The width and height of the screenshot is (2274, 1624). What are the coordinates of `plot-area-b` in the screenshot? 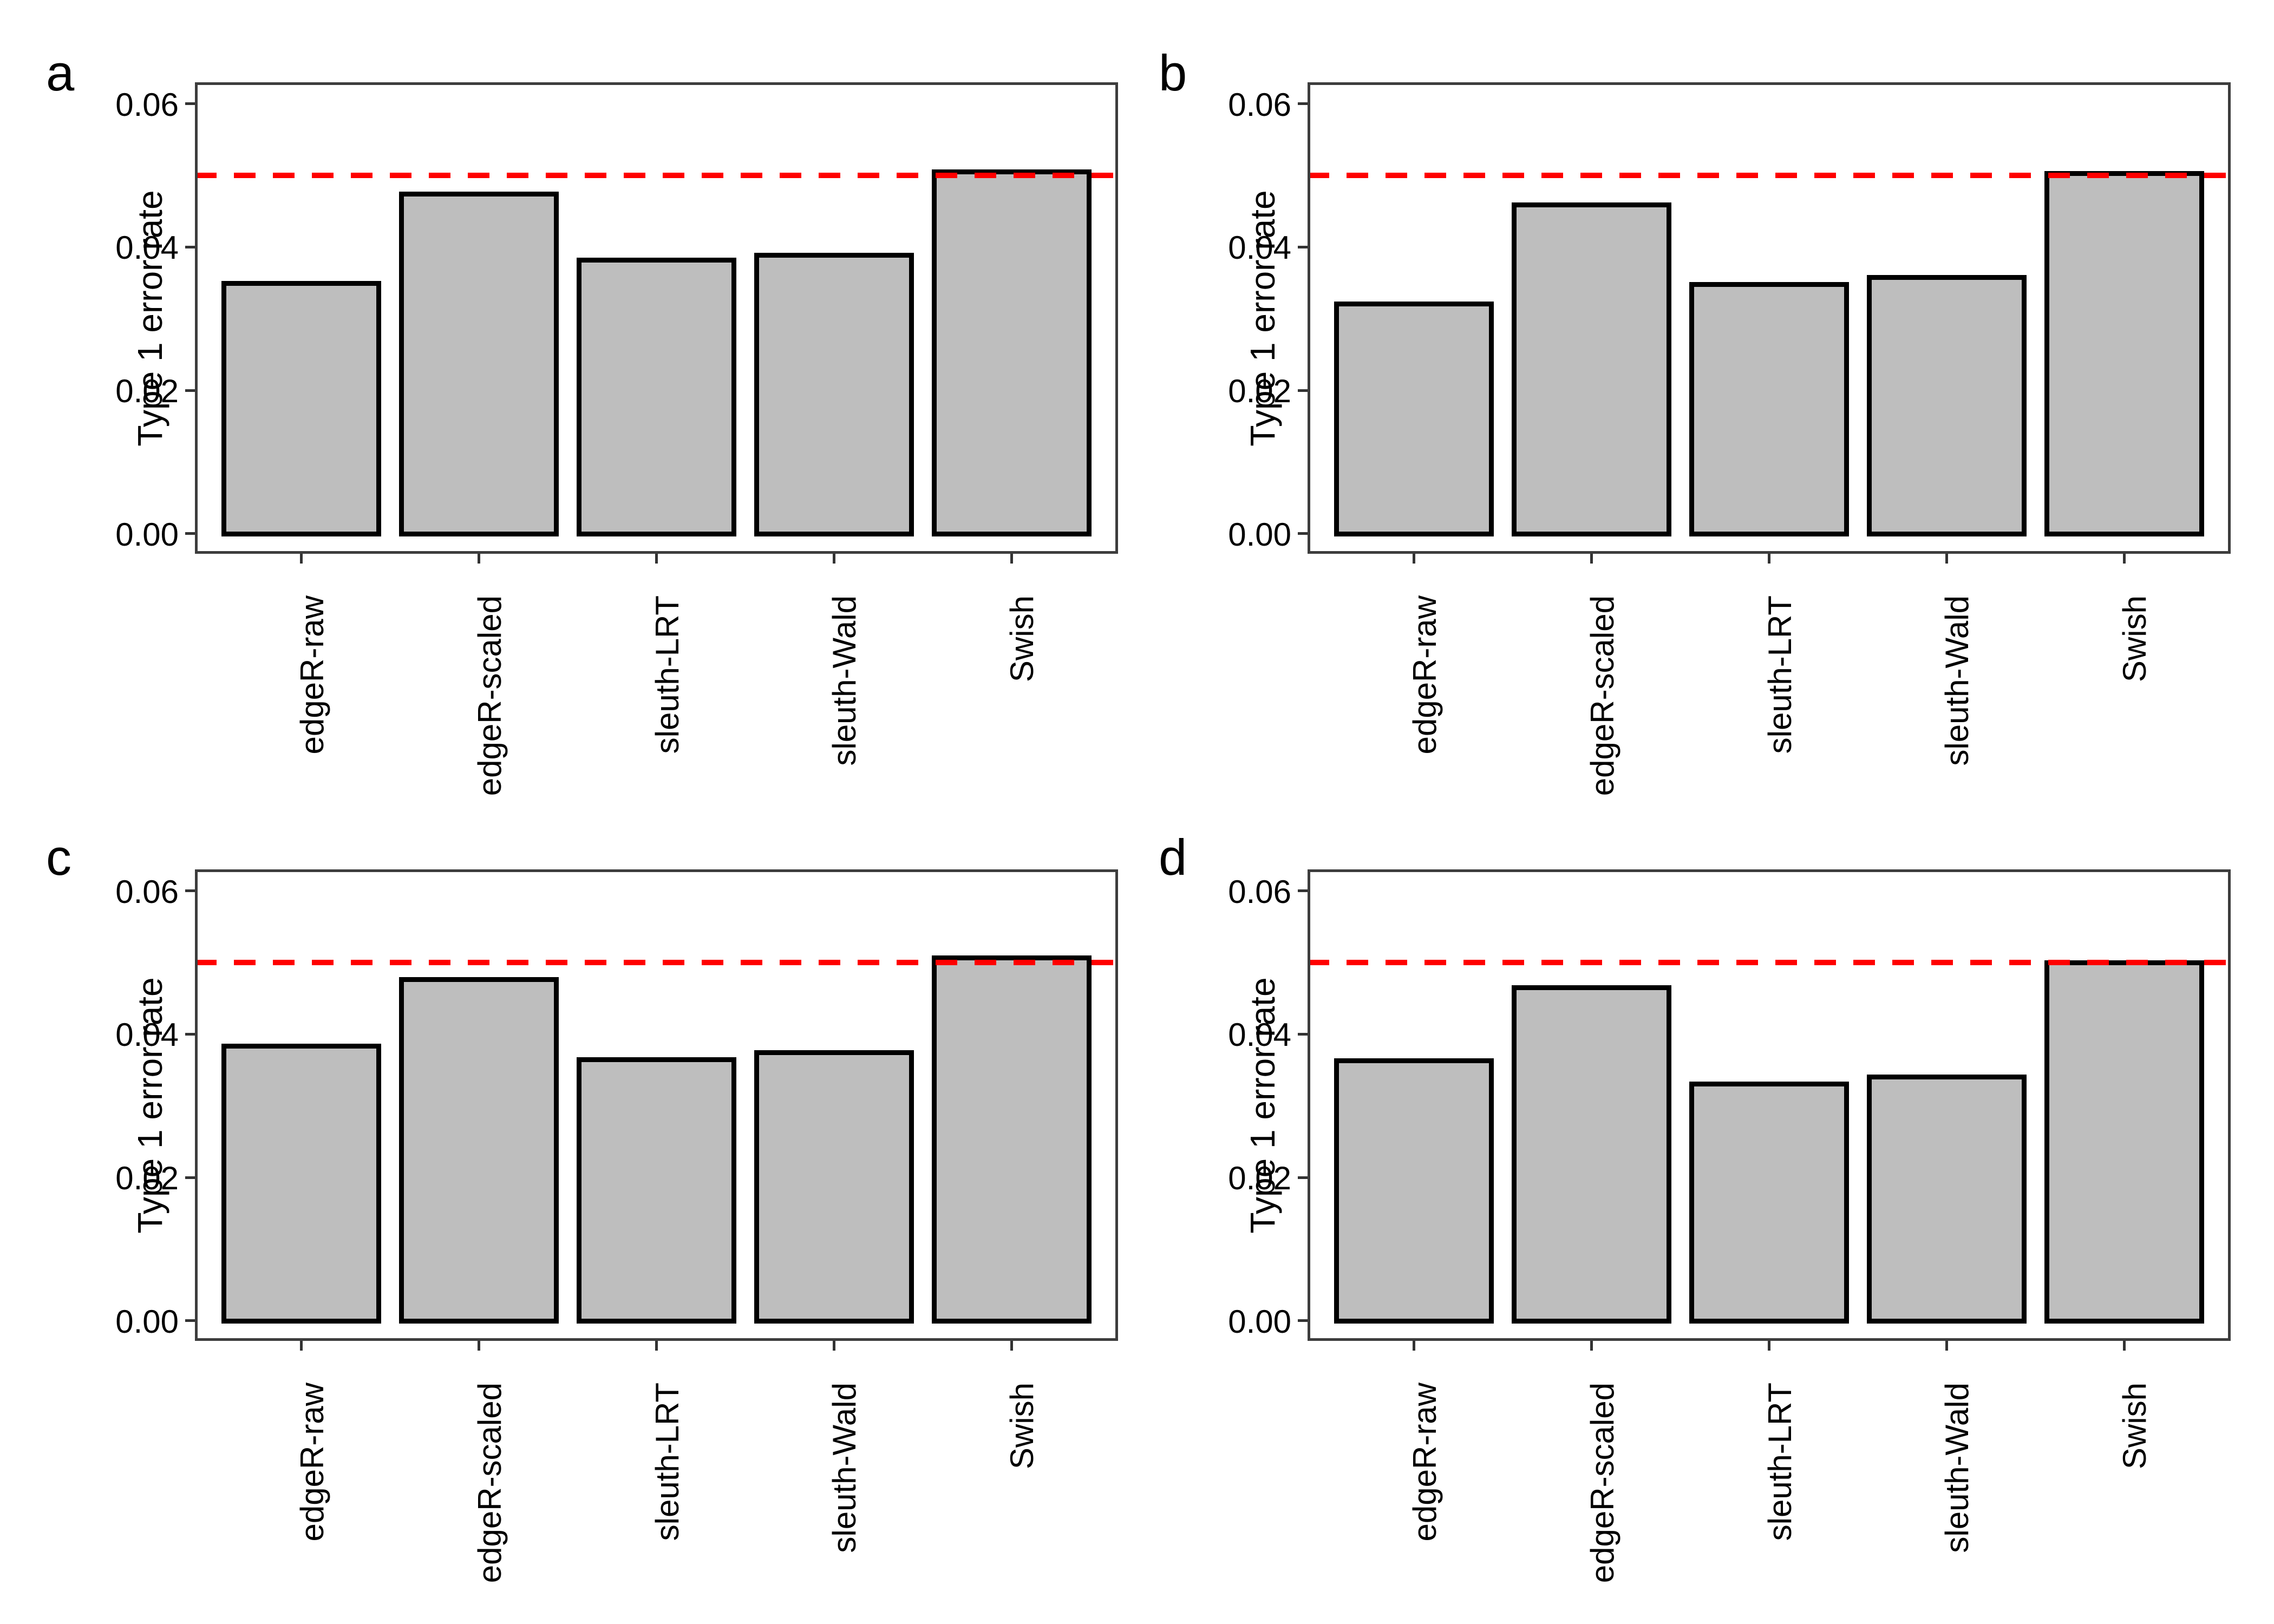 It's located at (1770, 318).